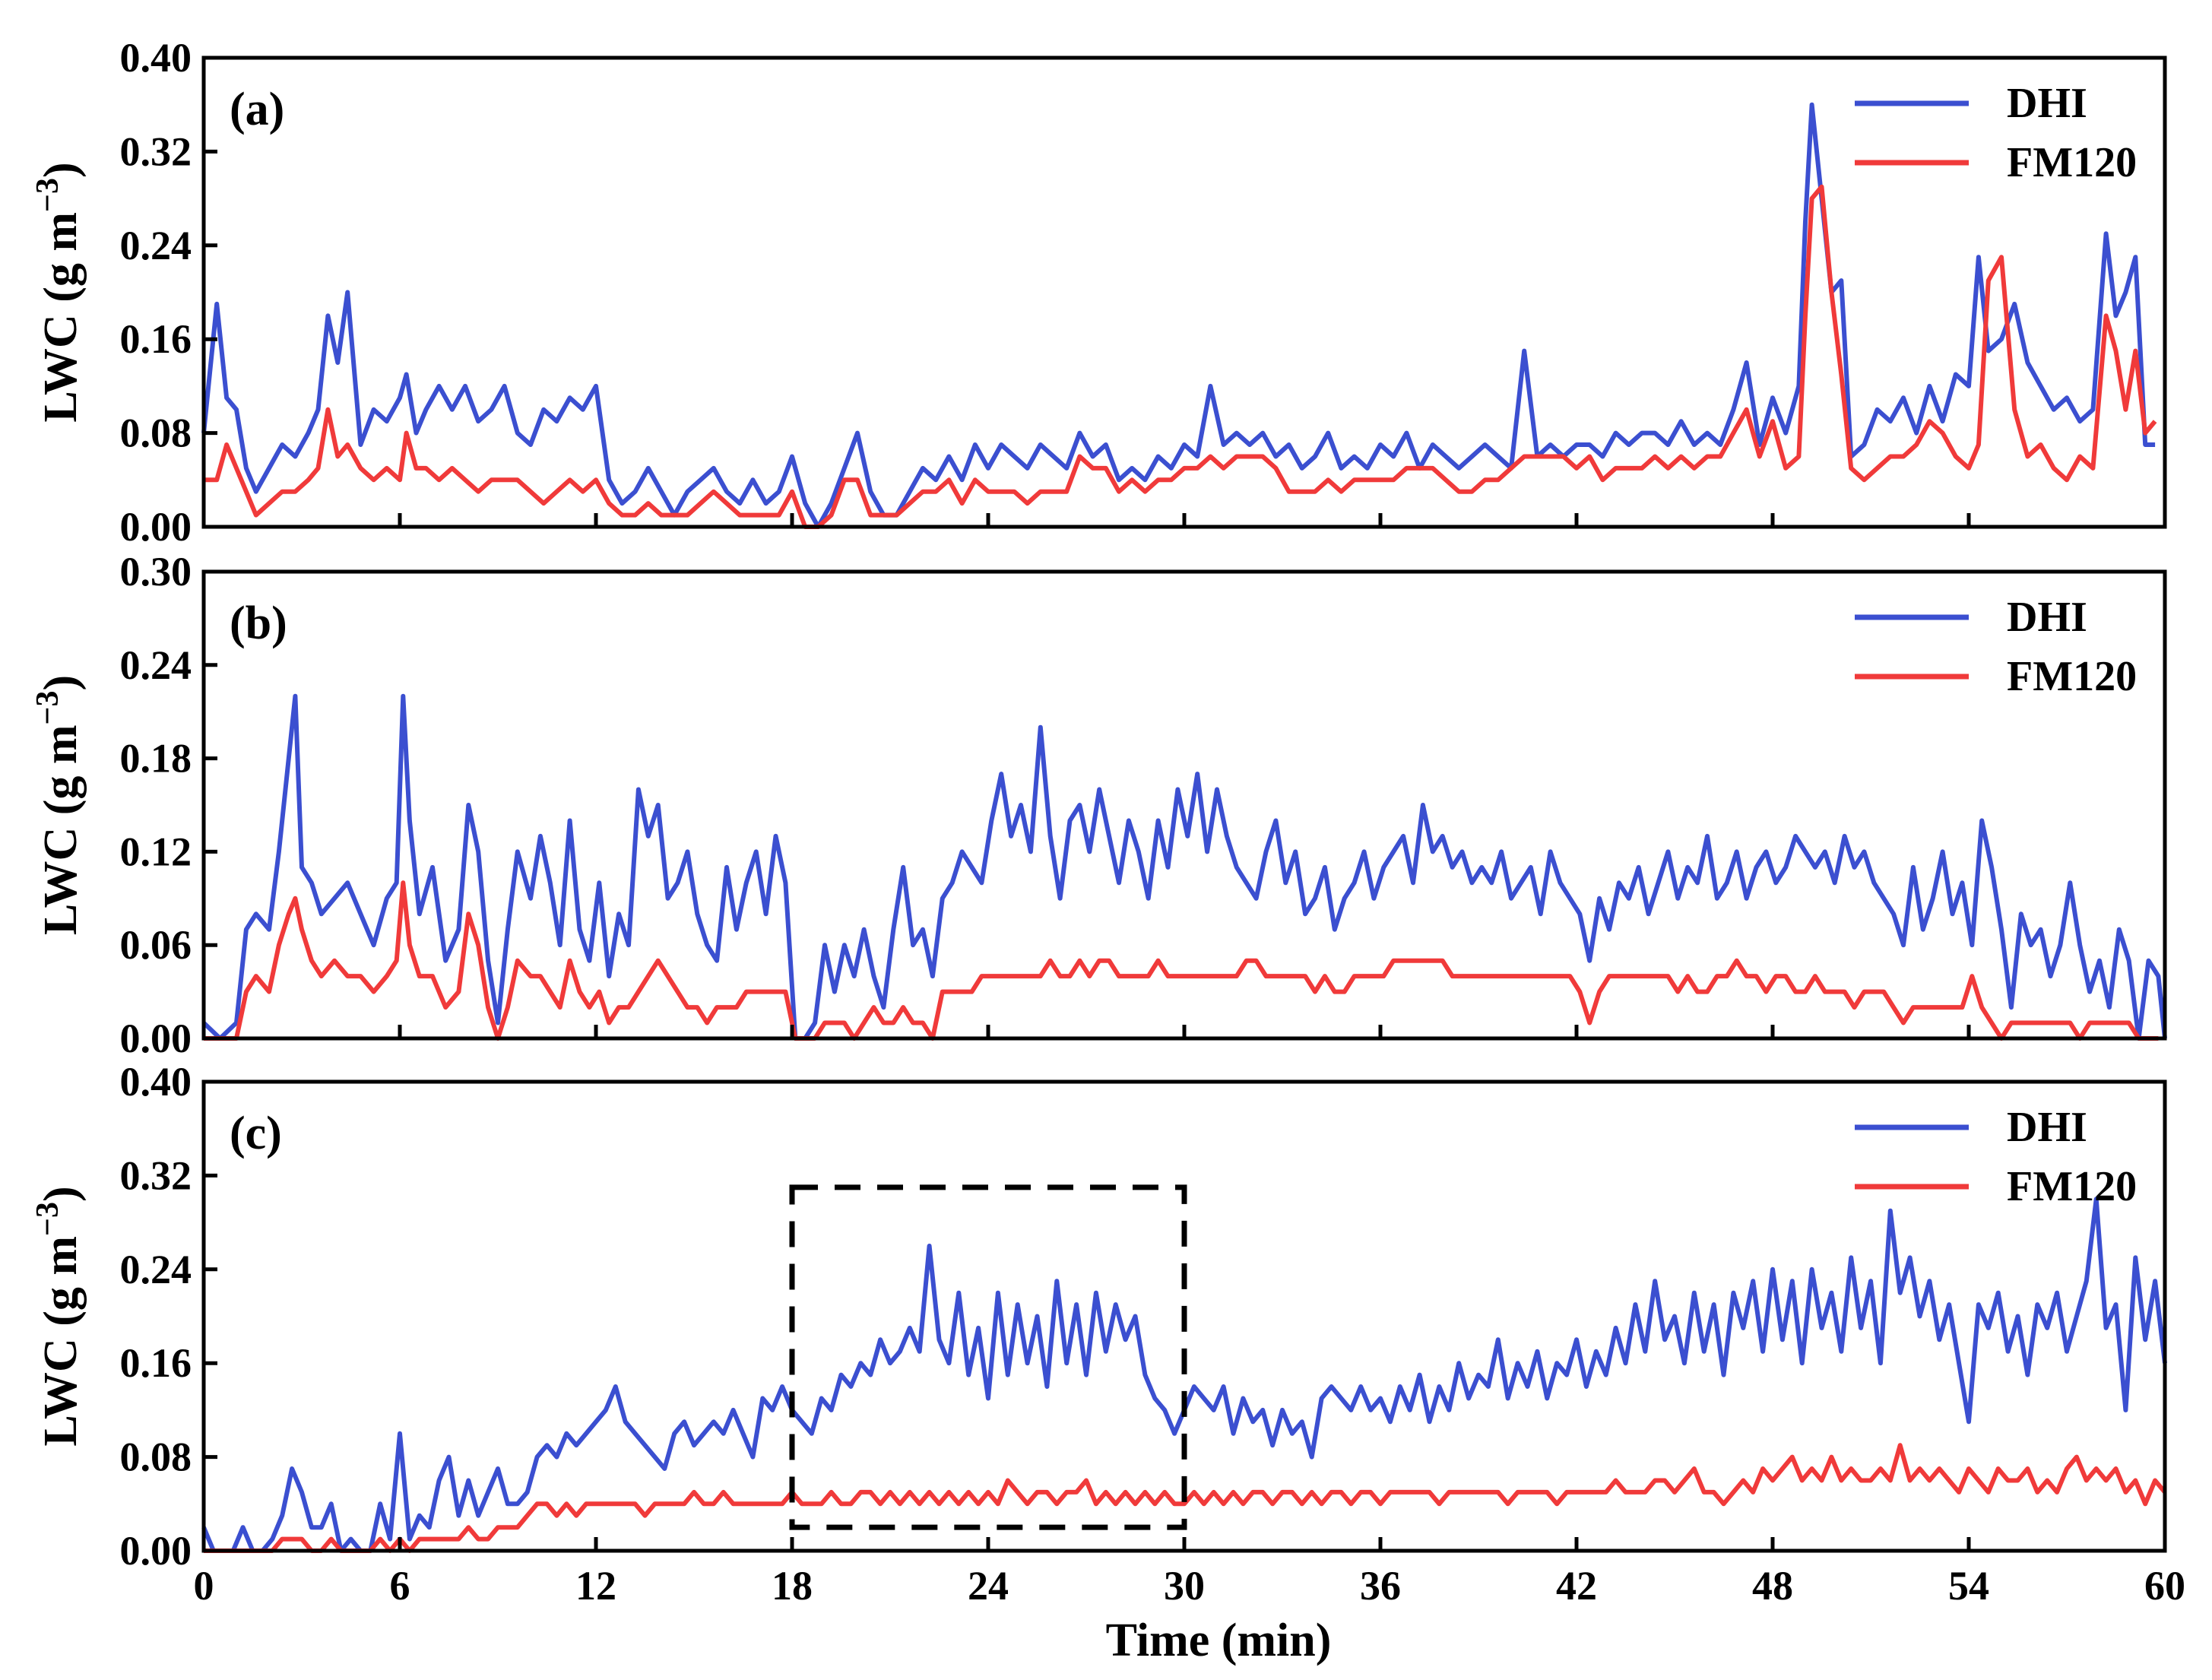 Image resolution: width=2212 pixels, height=1680 pixels. Describe the element at coordinates (257, 109) in the screenshot. I see `panel-label: (a)` at that location.